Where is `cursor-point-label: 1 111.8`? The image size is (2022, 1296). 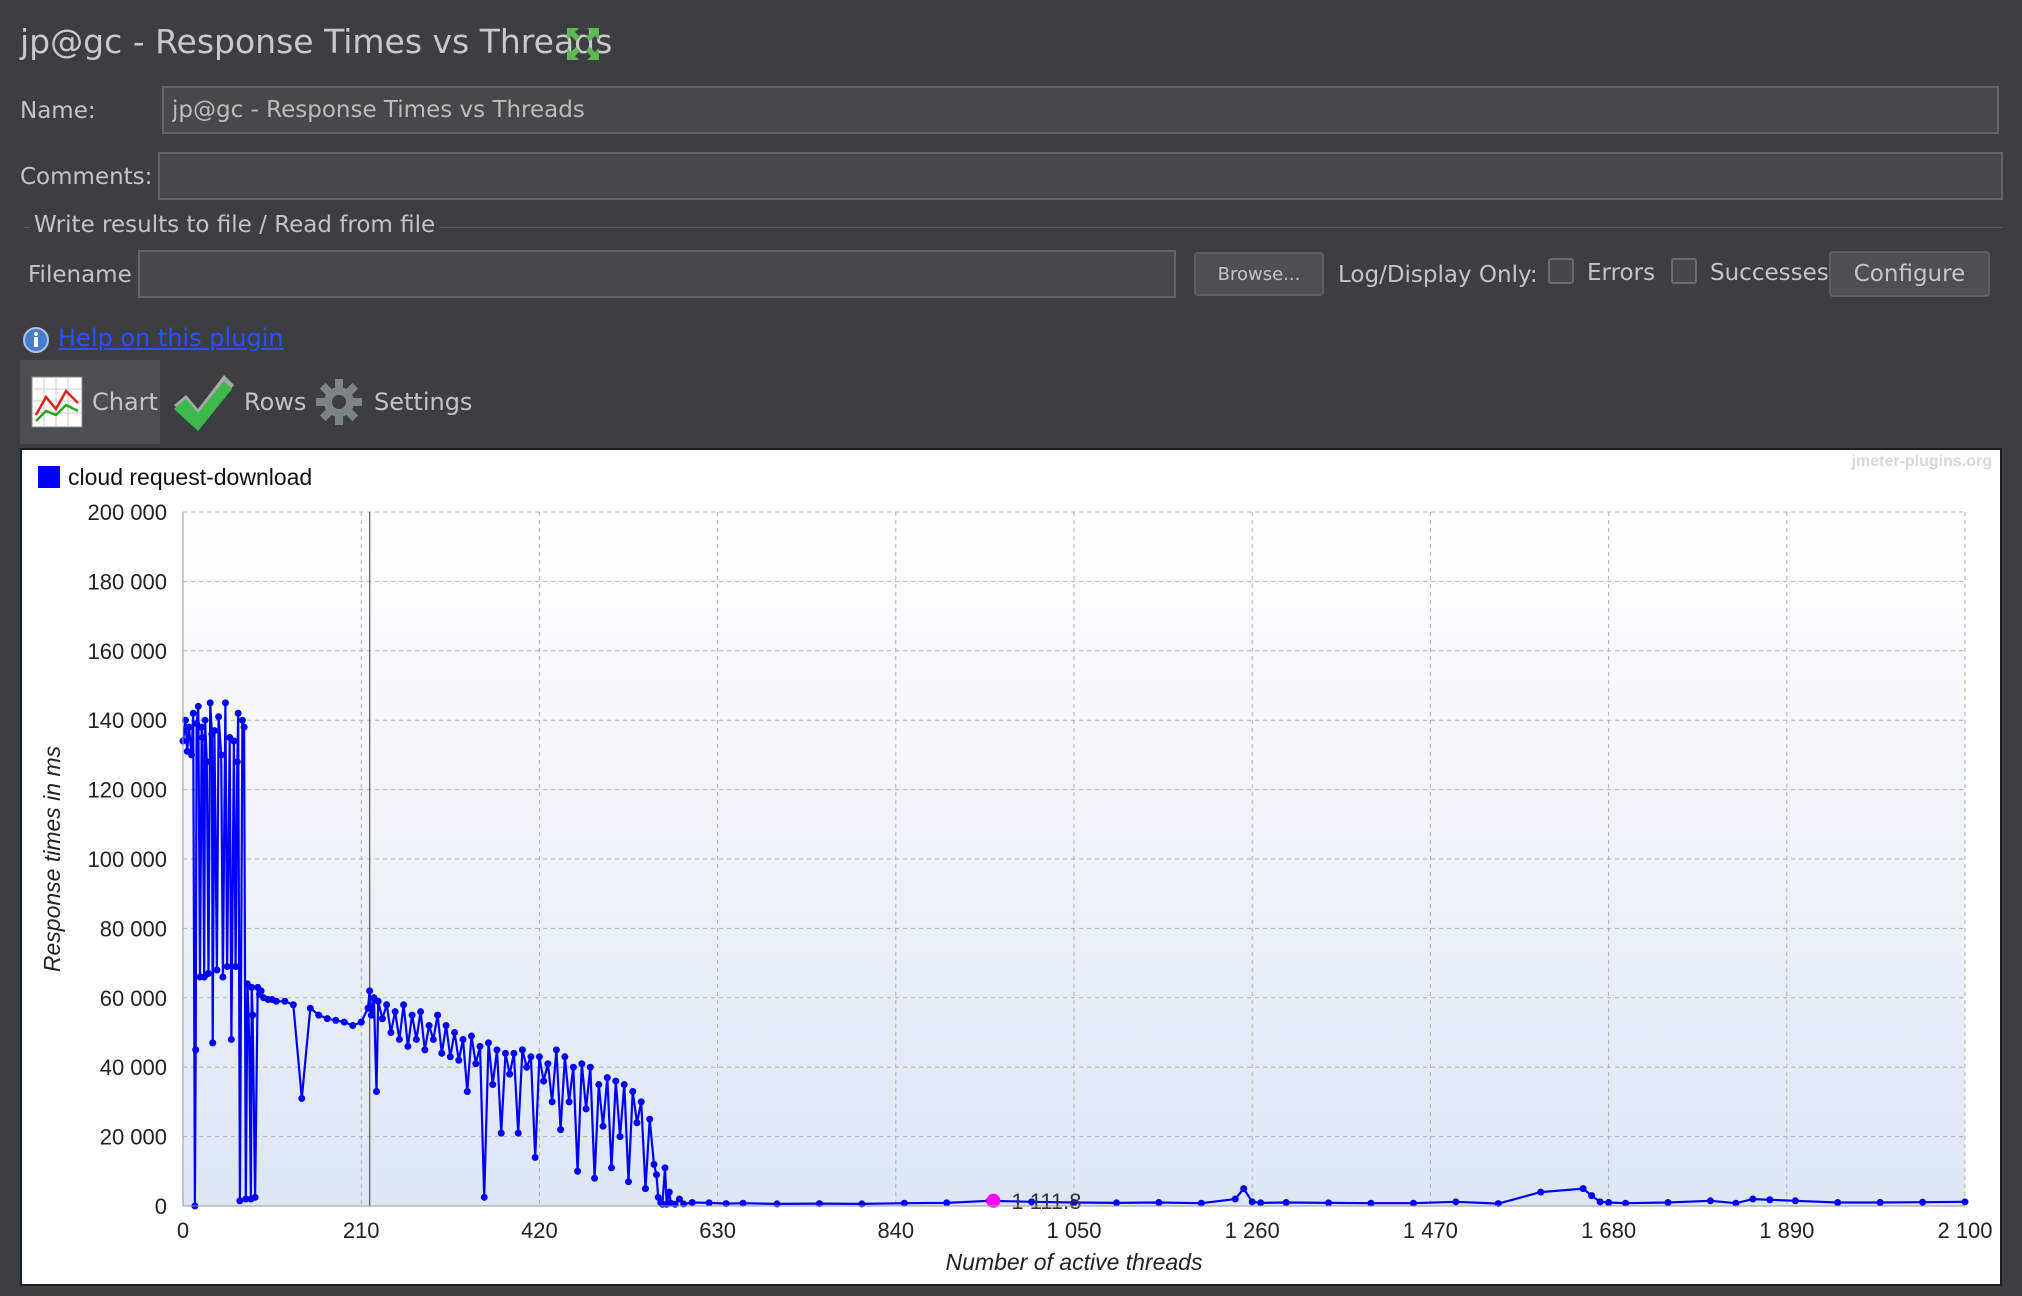 cursor-point-label: 1 111.8 is located at coordinates (1046, 1201).